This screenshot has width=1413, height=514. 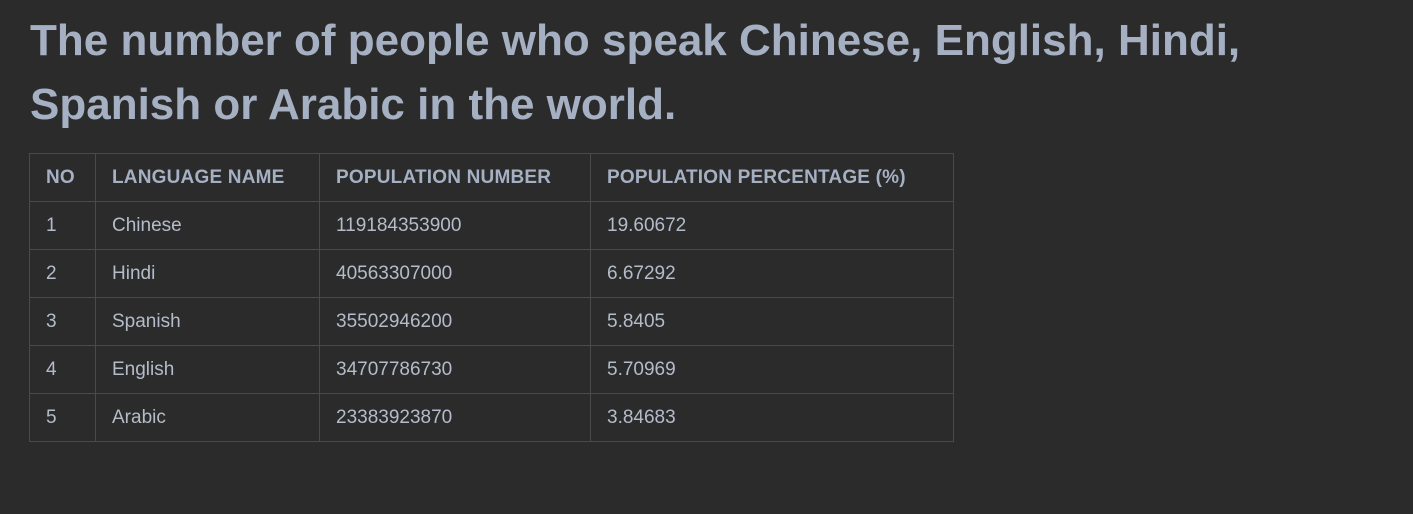 I want to click on table-row: 3 Spanish 35502946200 5.8405, so click(x=491, y=321).